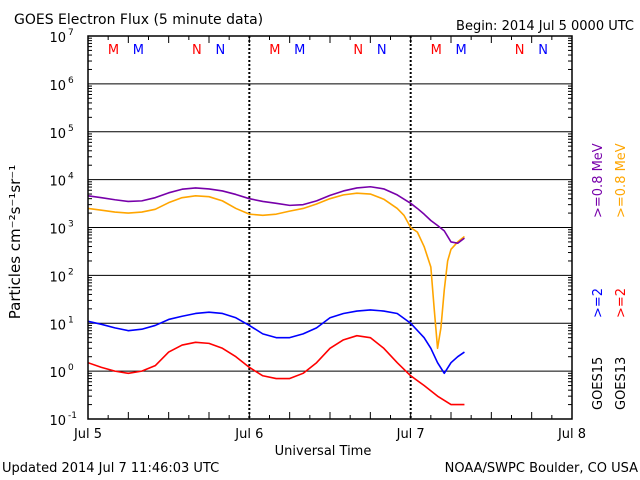 The height and width of the screenshot is (480, 640). Describe the element at coordinates (621, 383) in the screenshot. I see `legend-goes13: GOES13` at that location.